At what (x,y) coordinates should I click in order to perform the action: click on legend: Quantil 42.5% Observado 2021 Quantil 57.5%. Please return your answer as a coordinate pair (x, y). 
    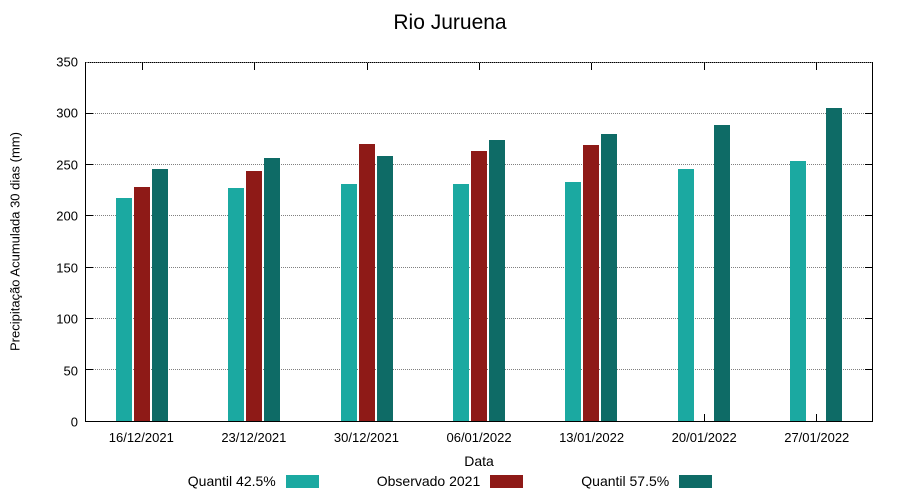
    Looking at the image, I should click on (450, 481).